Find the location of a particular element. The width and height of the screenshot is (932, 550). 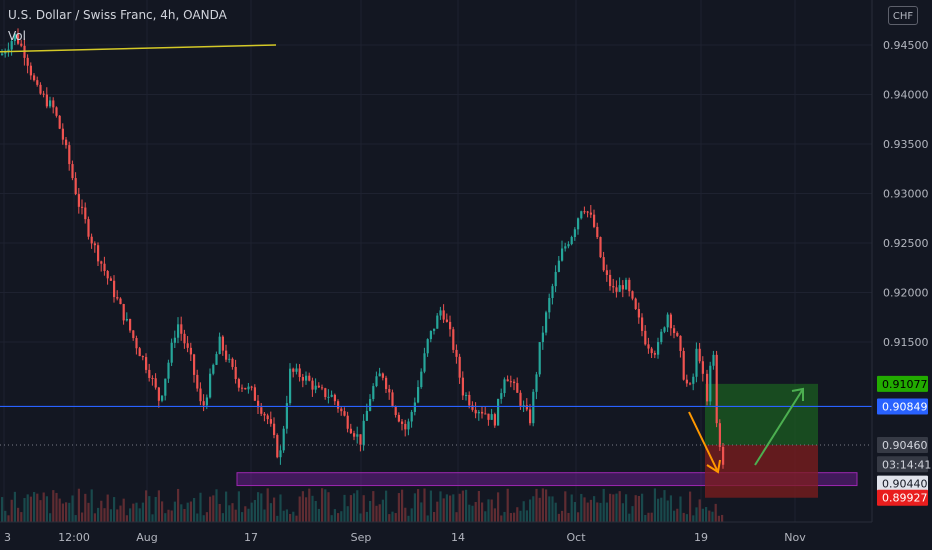

price-label-bg is located at coordinates (902, 483).